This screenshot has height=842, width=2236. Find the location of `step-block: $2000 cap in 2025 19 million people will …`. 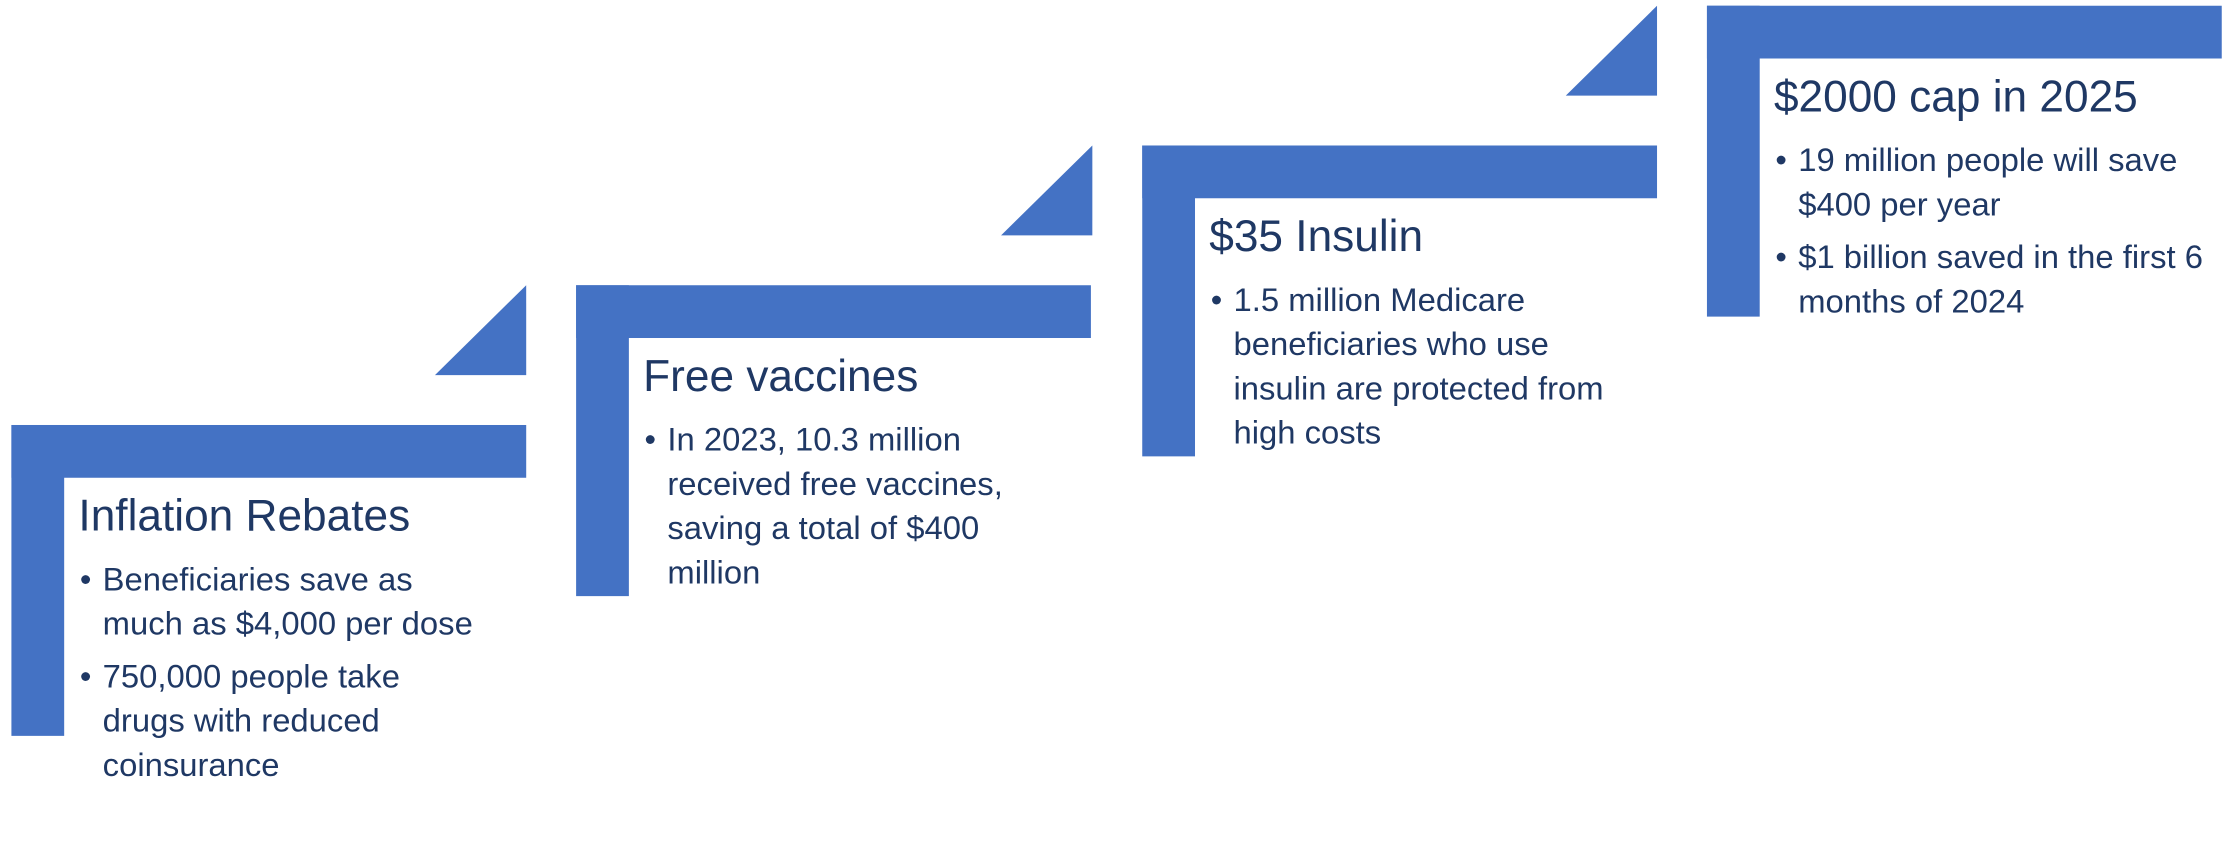

step-block: $2000 cap in 2025 19 million people will … is located at coordinates (2005, 197).